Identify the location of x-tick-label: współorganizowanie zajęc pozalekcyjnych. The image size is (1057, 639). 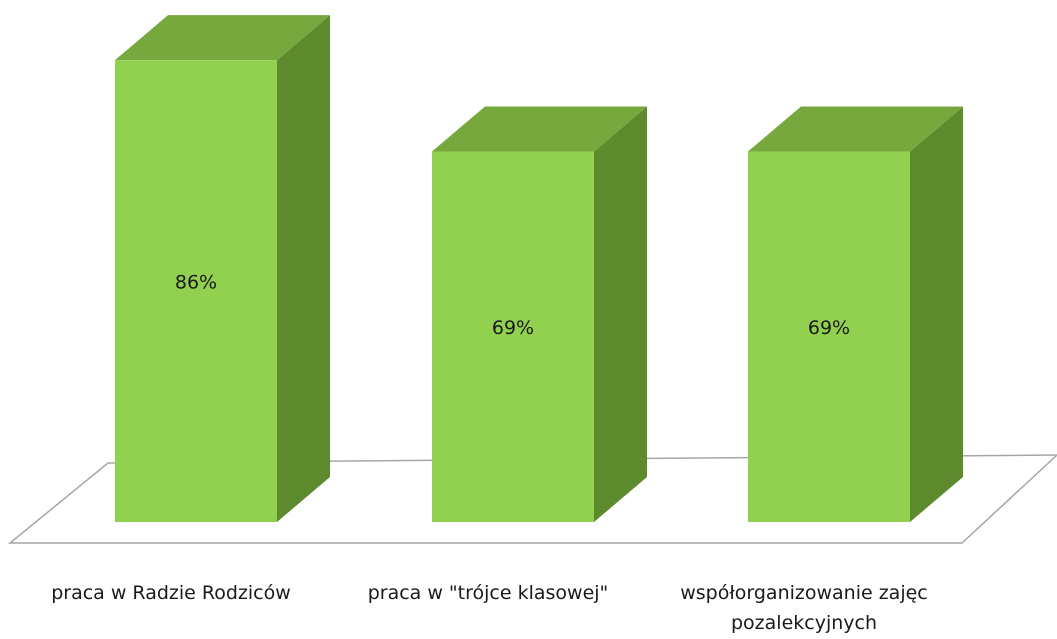
(804, 608).